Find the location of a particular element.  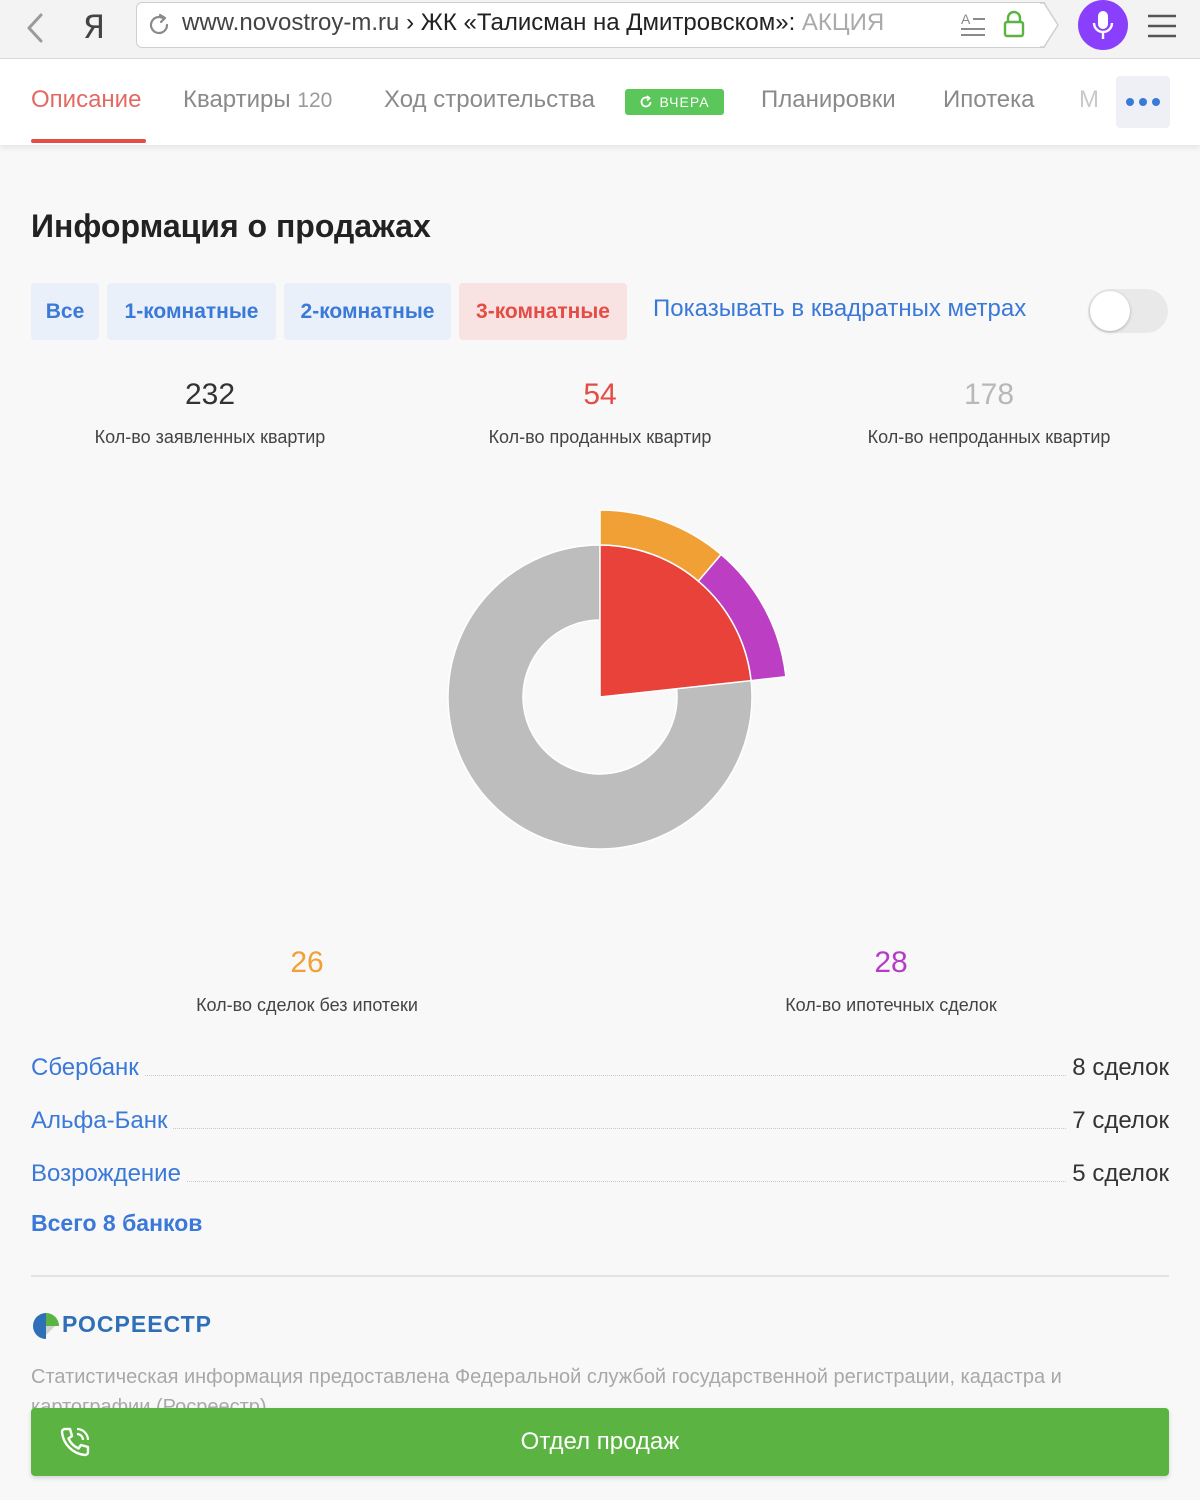

tab-apartments-label: Квартиры is located at coordinates (237, 99).